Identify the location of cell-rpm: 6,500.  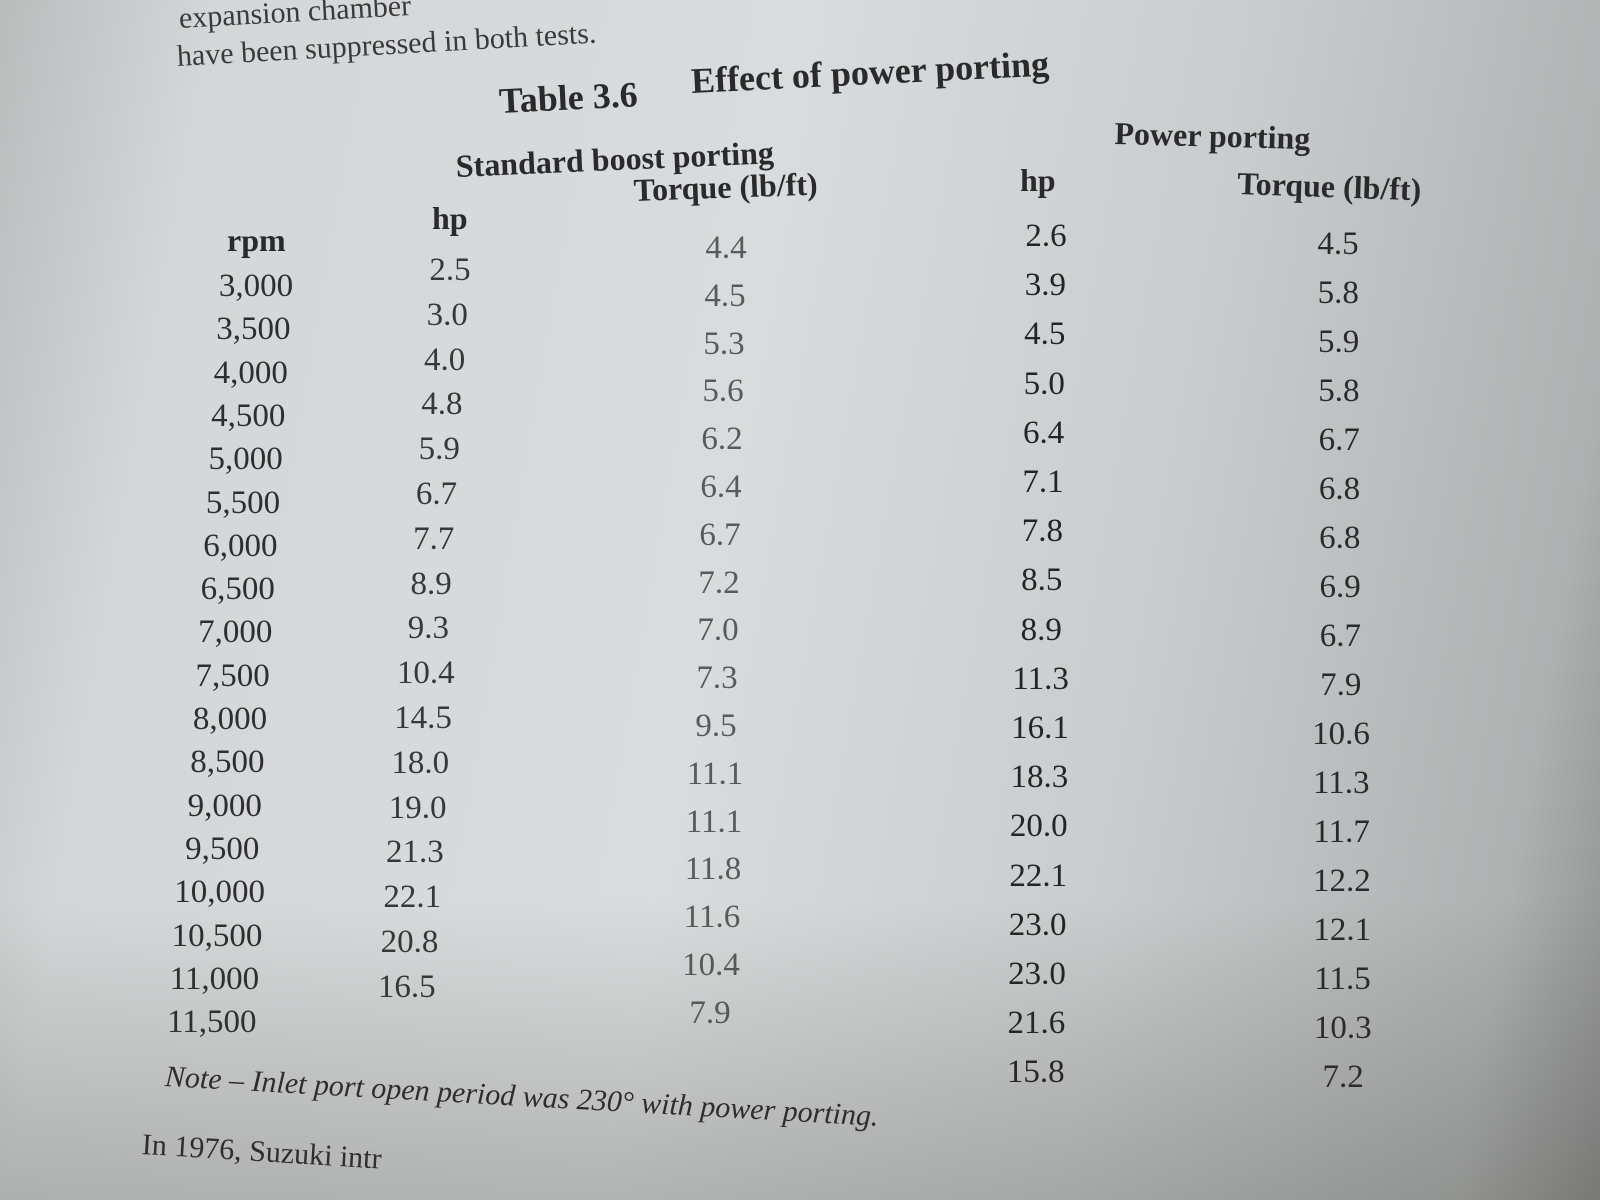
(237, 589).